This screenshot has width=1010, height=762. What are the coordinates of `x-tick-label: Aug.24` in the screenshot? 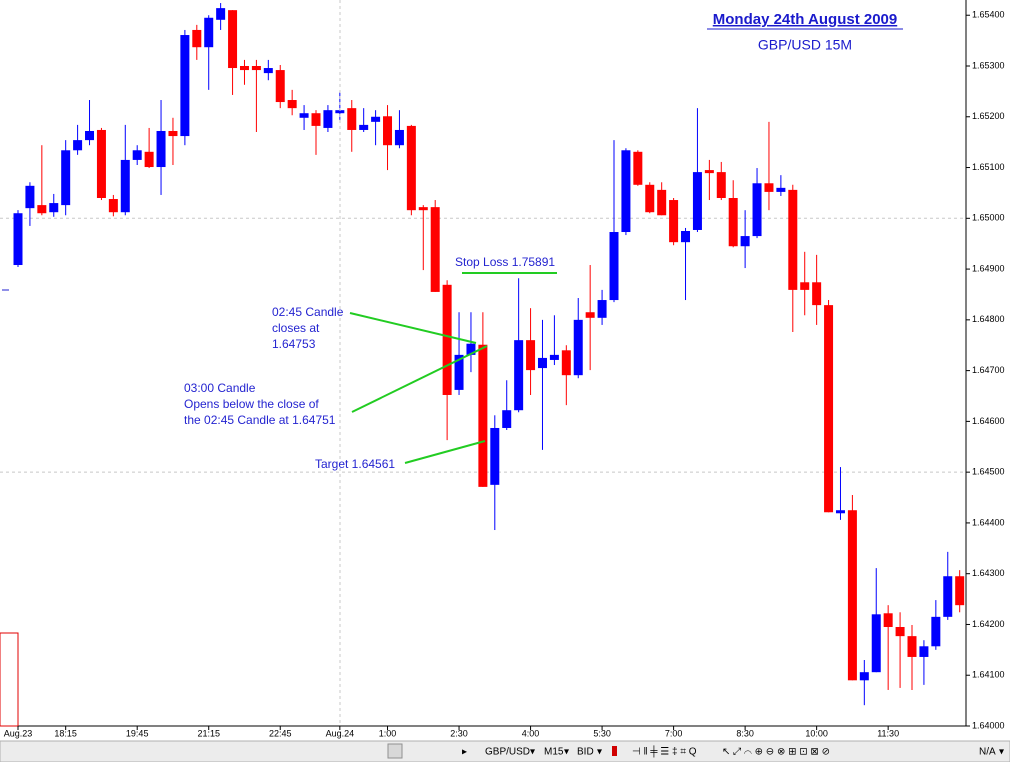 It's located at (340, 733).